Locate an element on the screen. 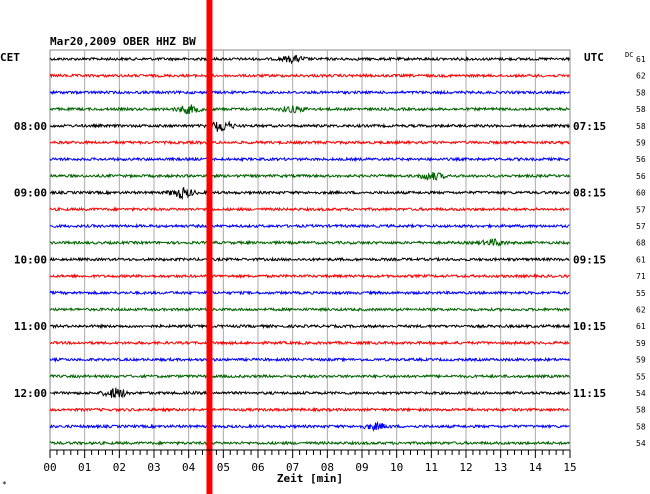 The width and height of the screenshot is (650, 494). left-time-label: 12:00 is located at coordinates (30, 393).